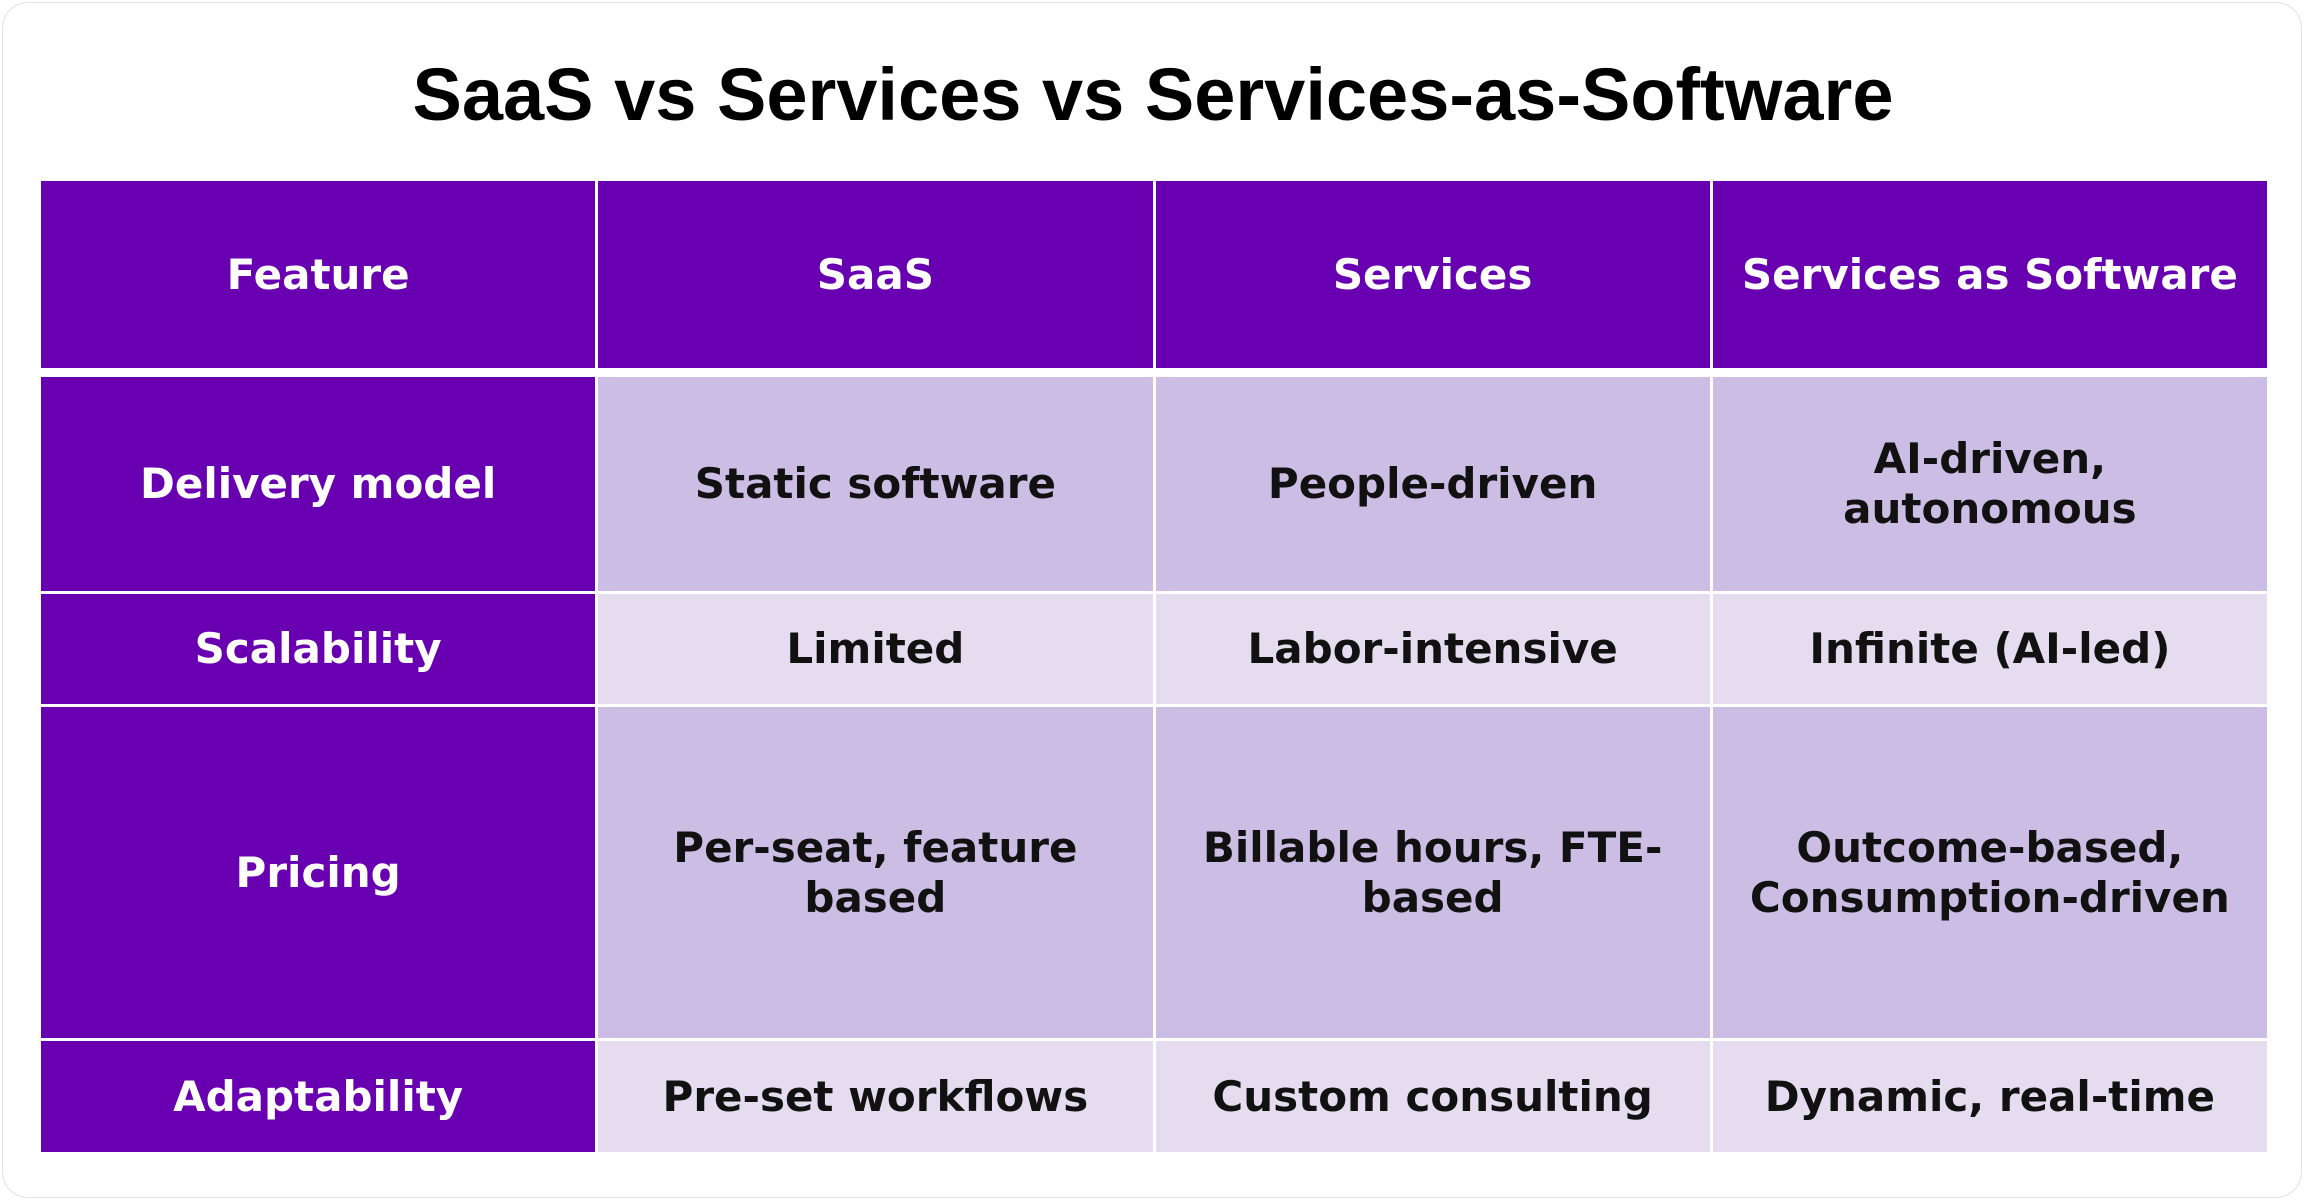  Describe the element at coordinates (318, 1096) in the screenshot. I see `row-header: Adaptability` at that location.